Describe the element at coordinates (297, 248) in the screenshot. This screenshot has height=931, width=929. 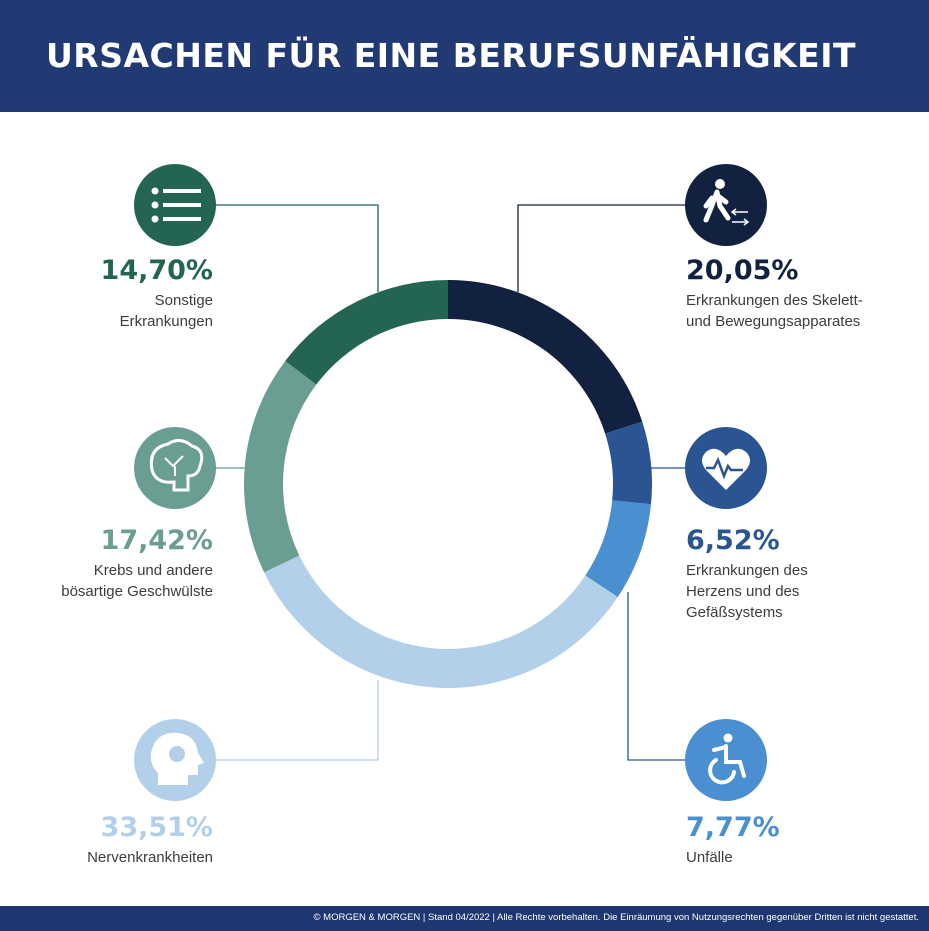
I see `connector-sonstige` at that location.